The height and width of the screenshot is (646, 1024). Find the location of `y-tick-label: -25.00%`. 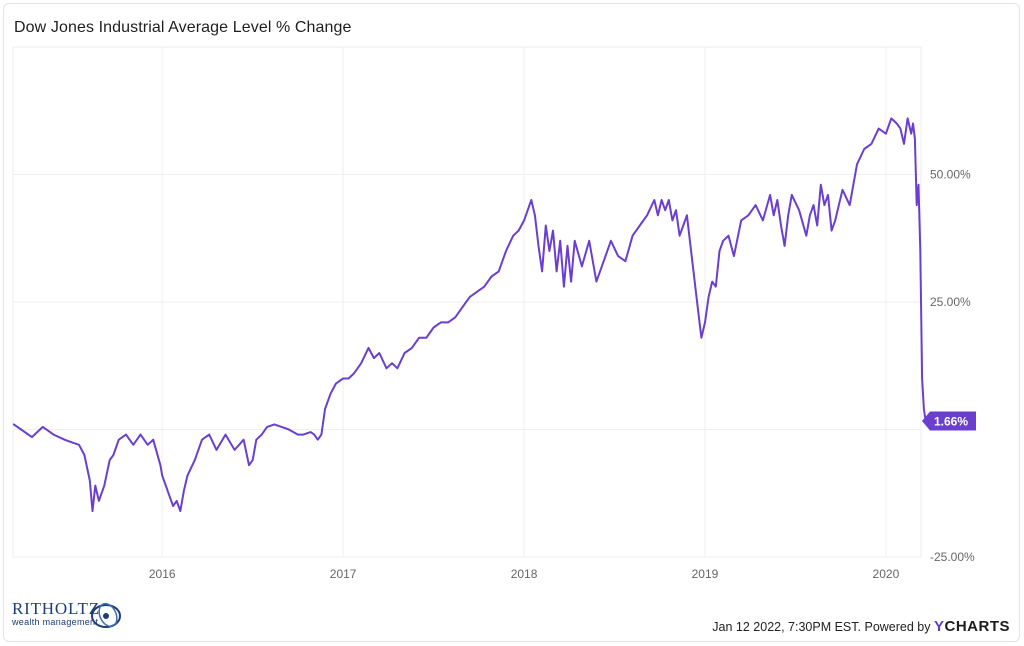

y-tick-label: -25.00% is located at coordinates (952, 557).